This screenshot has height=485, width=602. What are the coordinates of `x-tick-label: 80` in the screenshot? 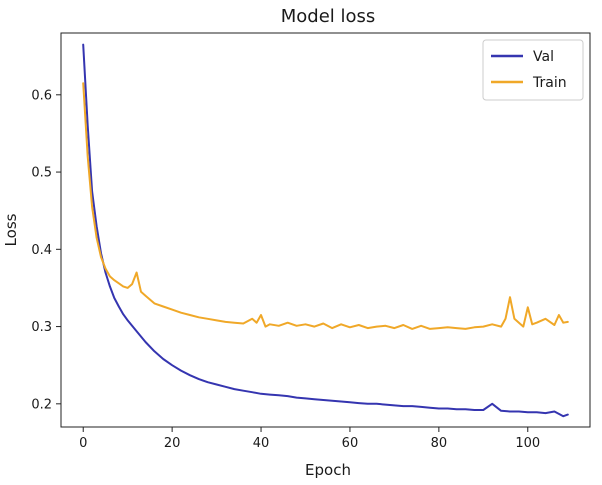 It's located at (439, 443).